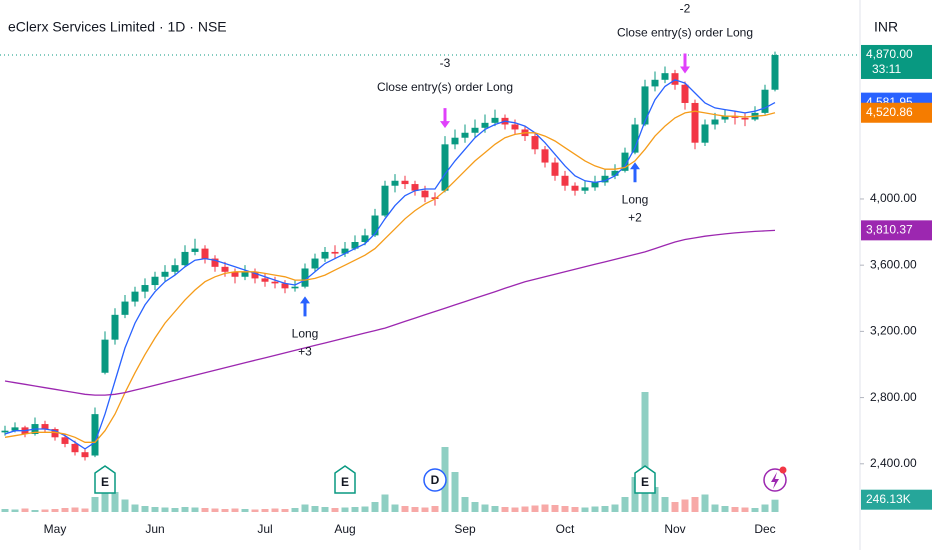 The width and height of the screenshot is (932, 550). What do you see at coordinates (889, 54) in the screenshot?
I see `price-badge-text: 4,870.00` at bounding box center [889, 54].